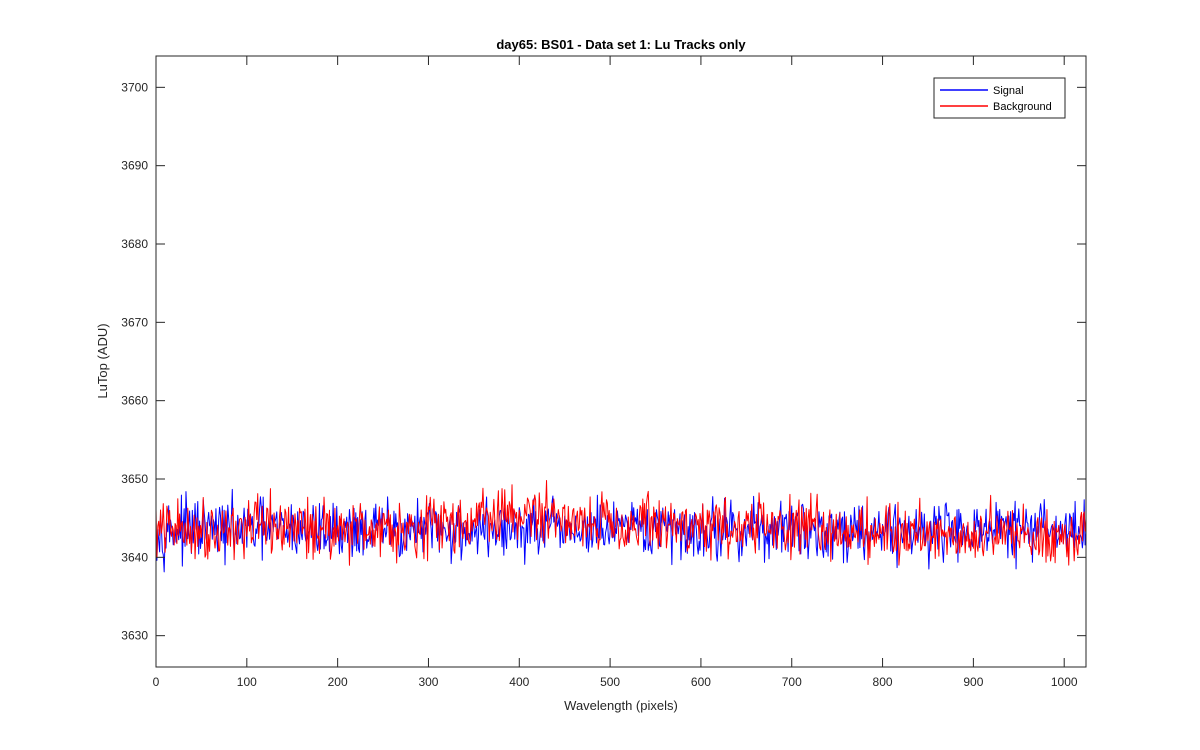 Image resolution: width=1200 pixels, height=750 pixels. I want to click on y-tick-label: 3680, so click(134, 244).